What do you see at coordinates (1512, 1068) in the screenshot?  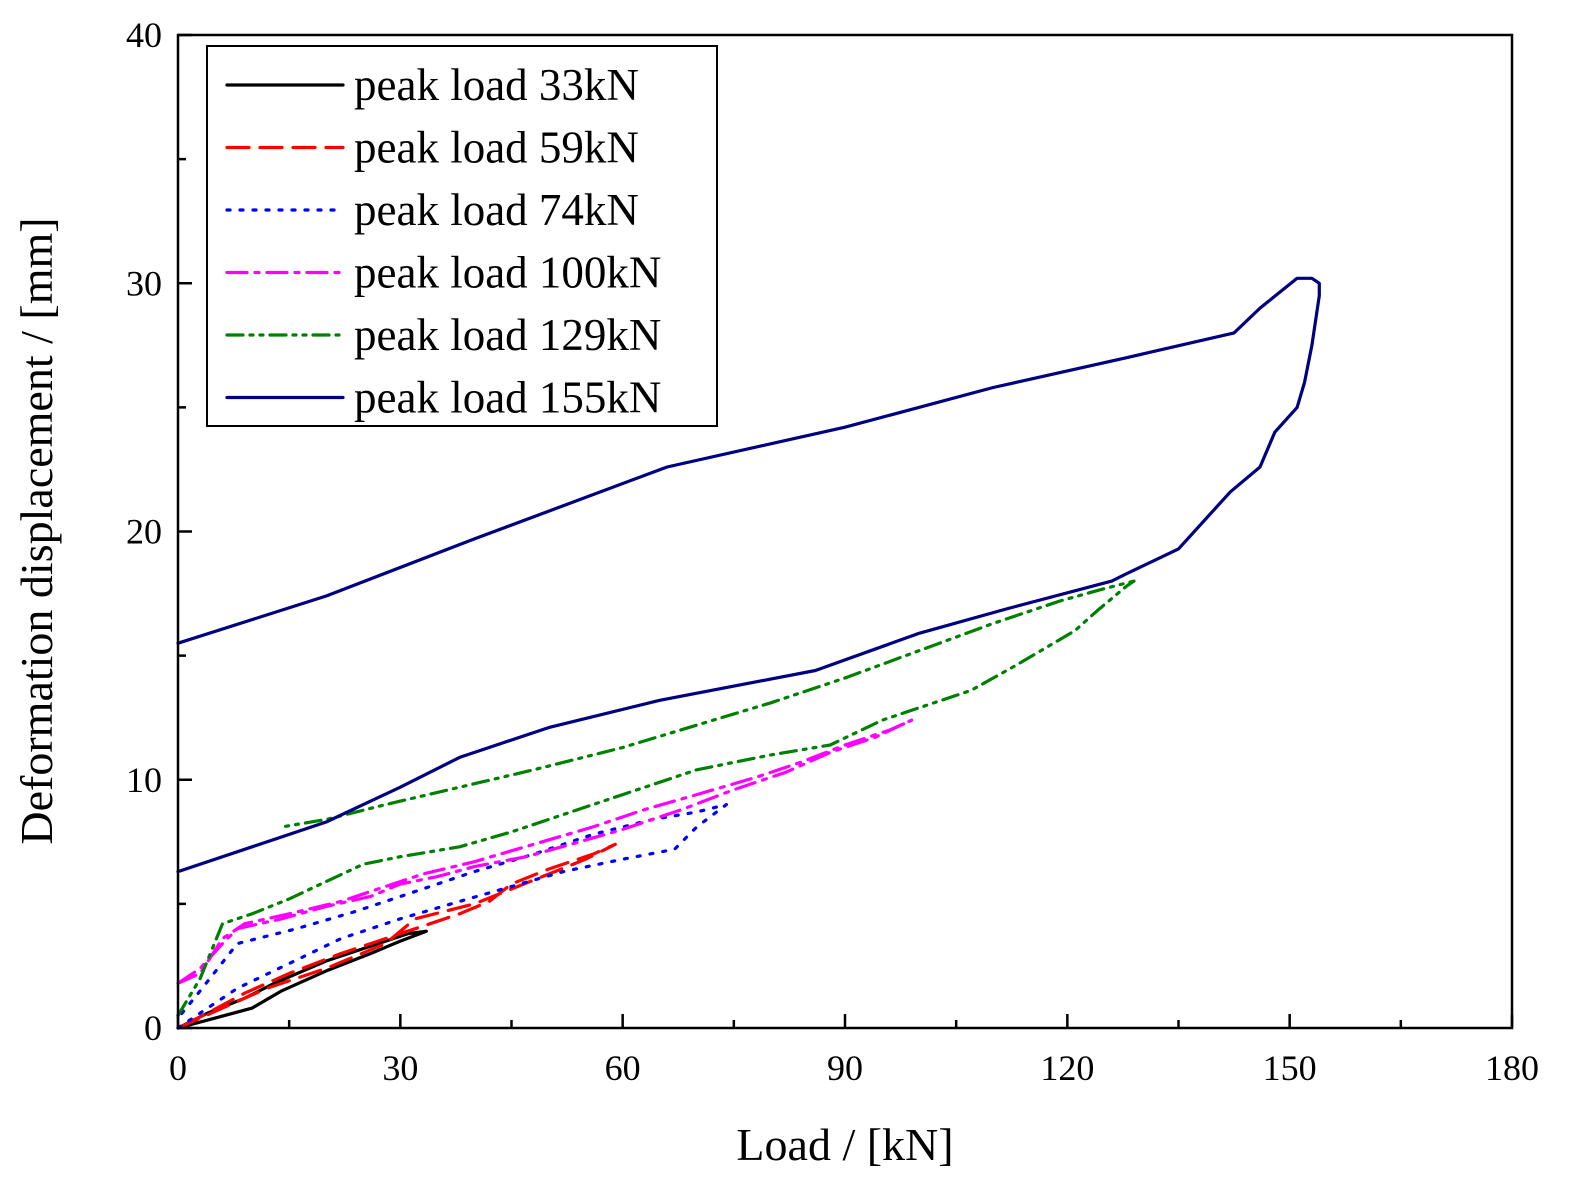 I see `x-tick-label: 180` at bounding box center [1512, 1068].